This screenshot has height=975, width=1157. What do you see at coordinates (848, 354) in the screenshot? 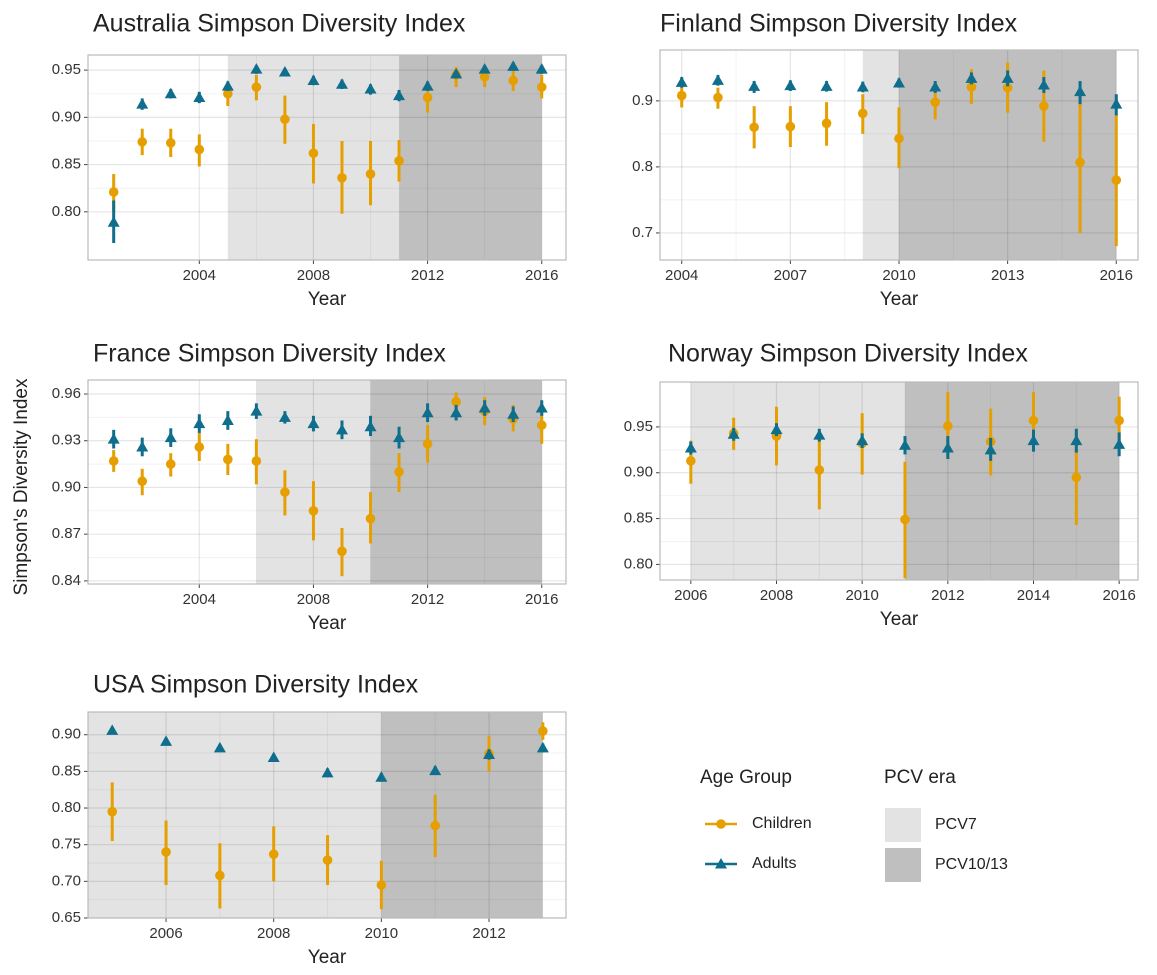
I see `chart-title: Norway Simpson Diversity Index` at bounding box center [848, 354].